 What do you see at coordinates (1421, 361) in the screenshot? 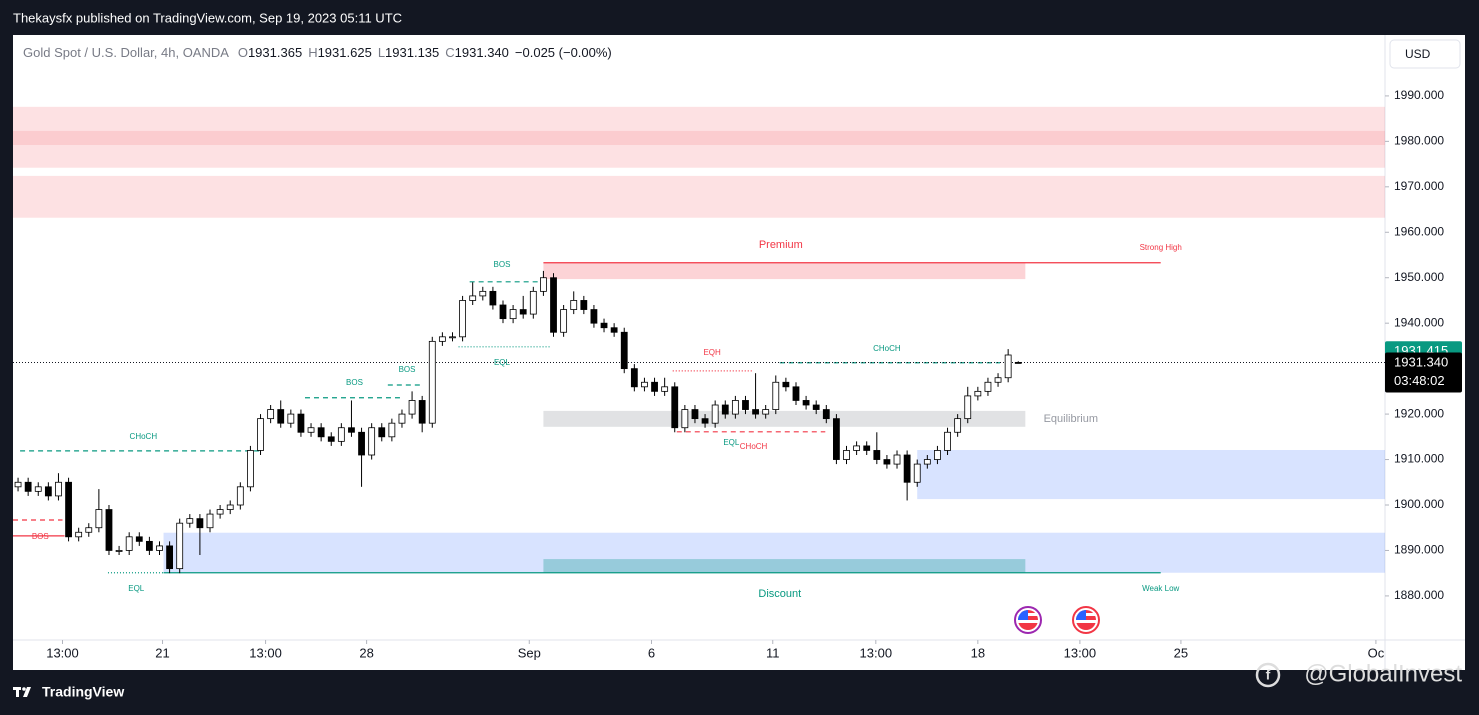
I see `price-badge-label: 1931.340` at bounding box center [1421, 361].